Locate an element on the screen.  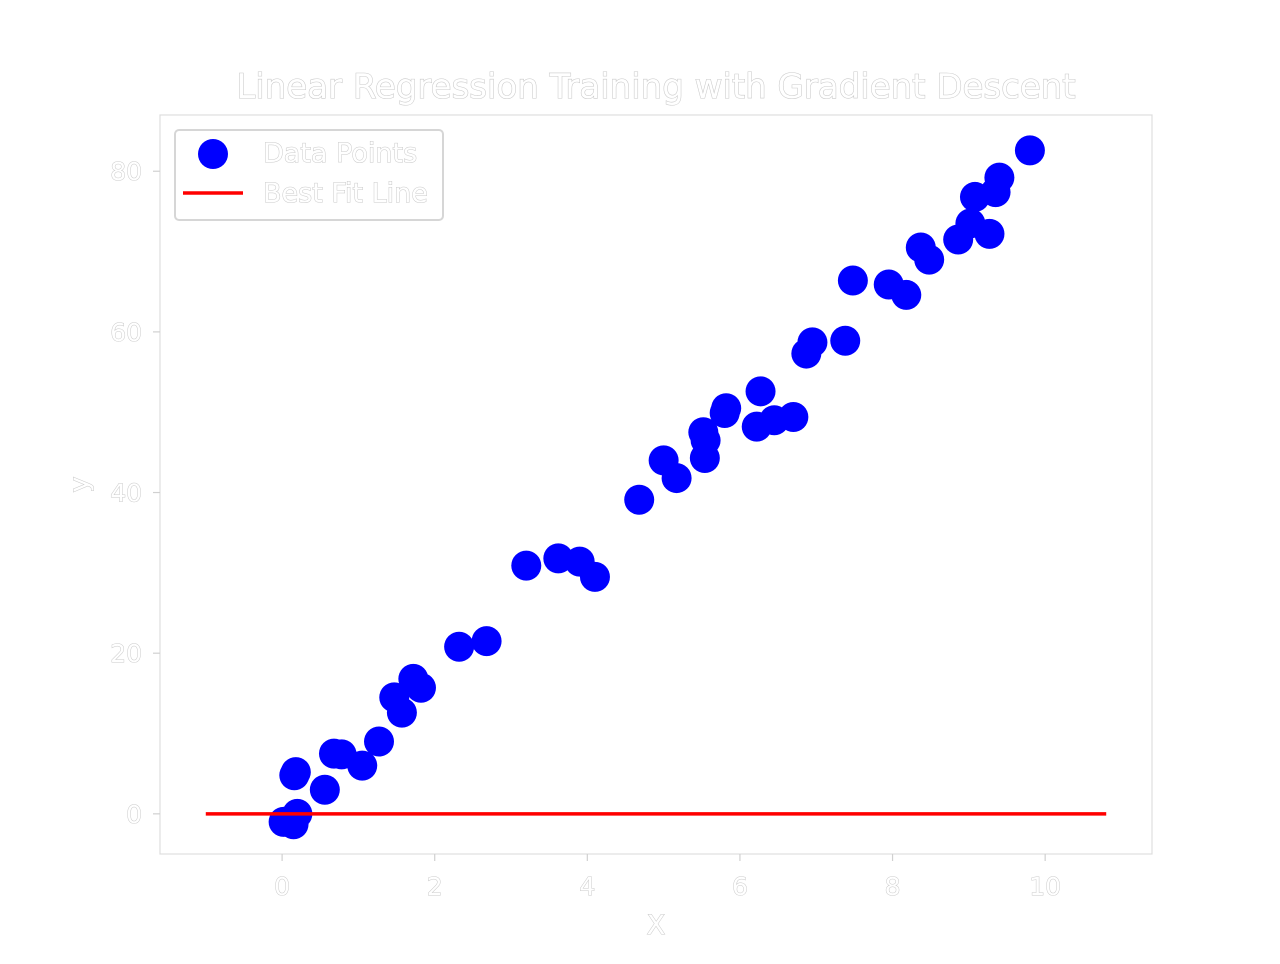
x-tick-label: 2 is located at coordinates (435, 886).